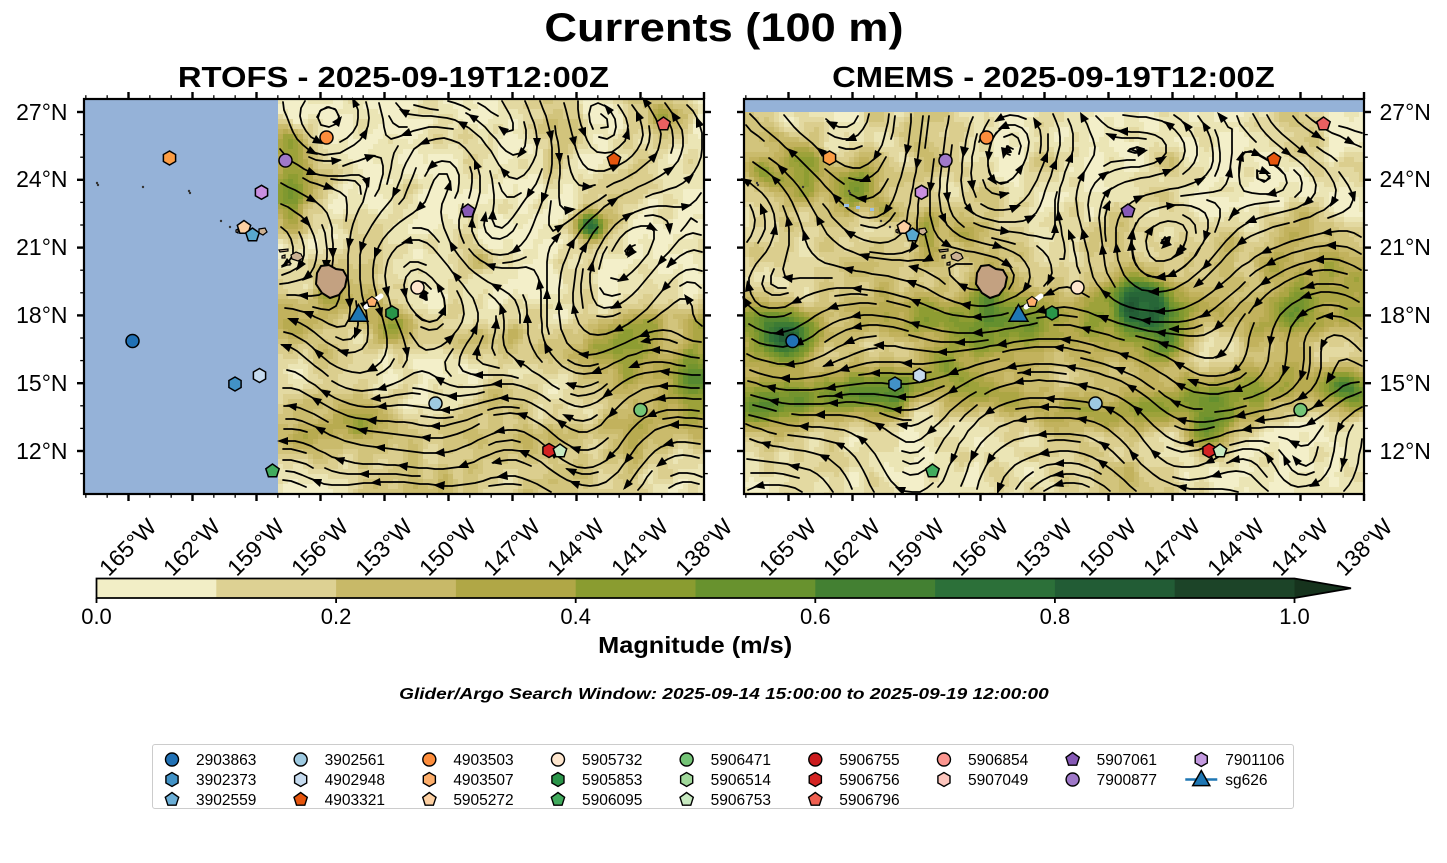 The height and width of the screenshot is (863, 1447). I want to click on svg-text: 3902559, so click(226, 800).